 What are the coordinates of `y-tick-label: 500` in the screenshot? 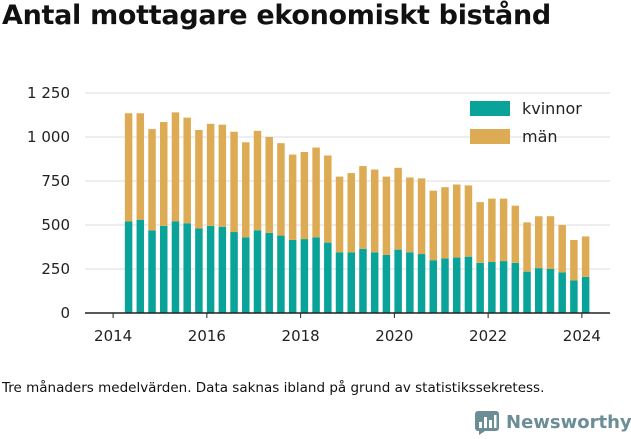 It's located at (55, 225).